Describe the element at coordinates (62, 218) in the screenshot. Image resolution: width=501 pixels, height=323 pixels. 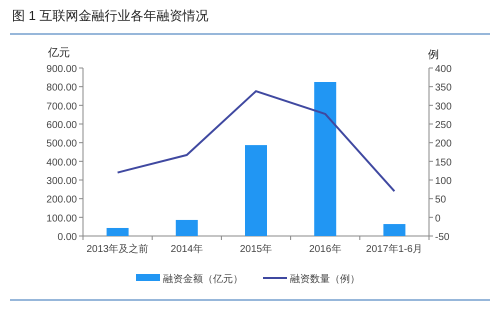
I see `y-tick-label: 100.00` at that location.